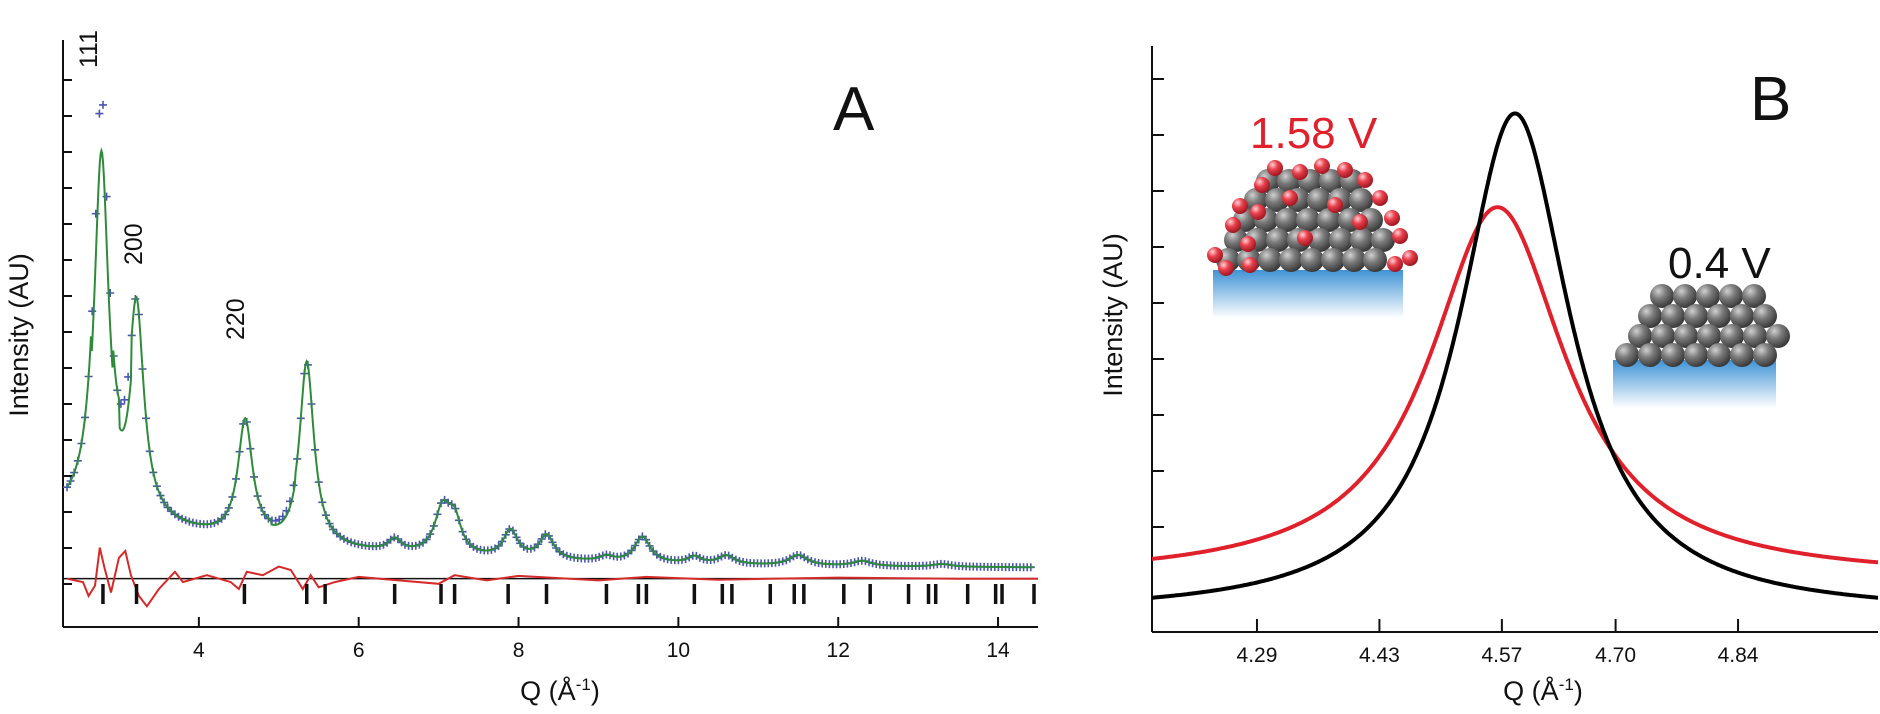 The height and width of the screenshot is (714, 1880). I want to click on panel-b-x-axis-title-sup: -1, so click(1566, 684).